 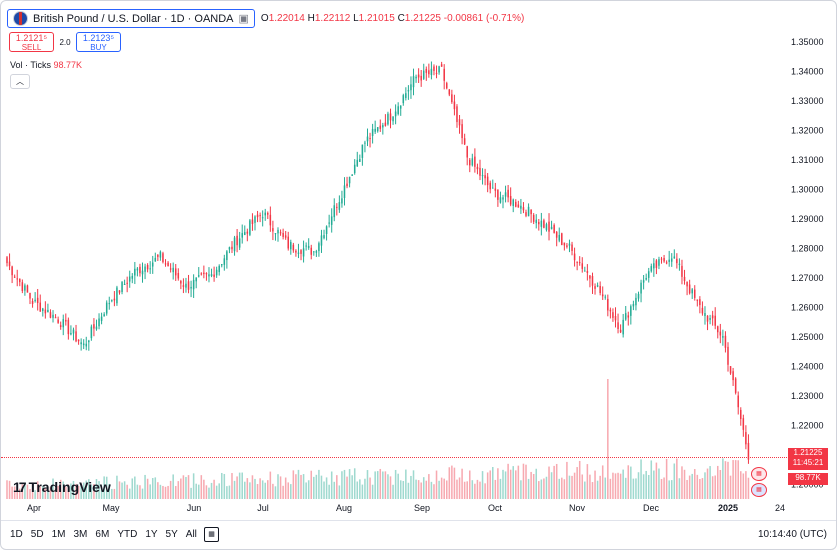 What do you see at coordinates (65, 42) in the screenshot?
I see `trade-panel: 1.2121⁵ SELL 2.0 1.2123⁵ BUY` at bounding box center [65, 42].